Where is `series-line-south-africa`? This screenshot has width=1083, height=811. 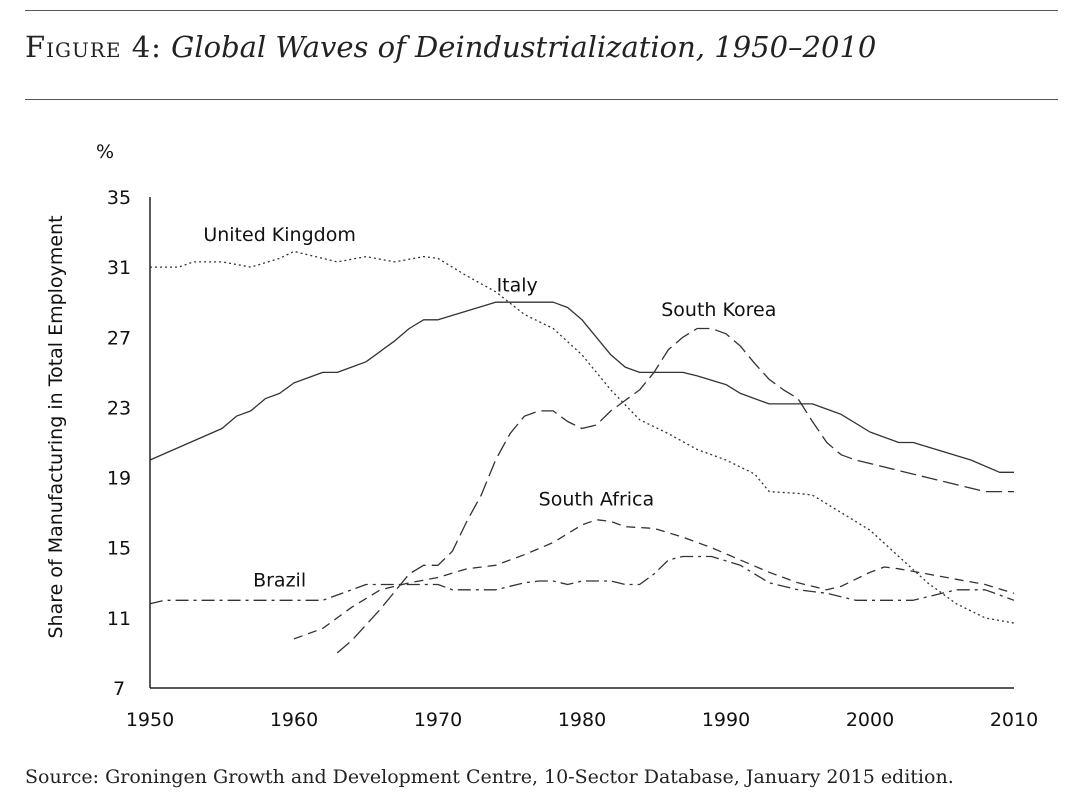
series-line-south-africa is located at coordinates (654, 579).